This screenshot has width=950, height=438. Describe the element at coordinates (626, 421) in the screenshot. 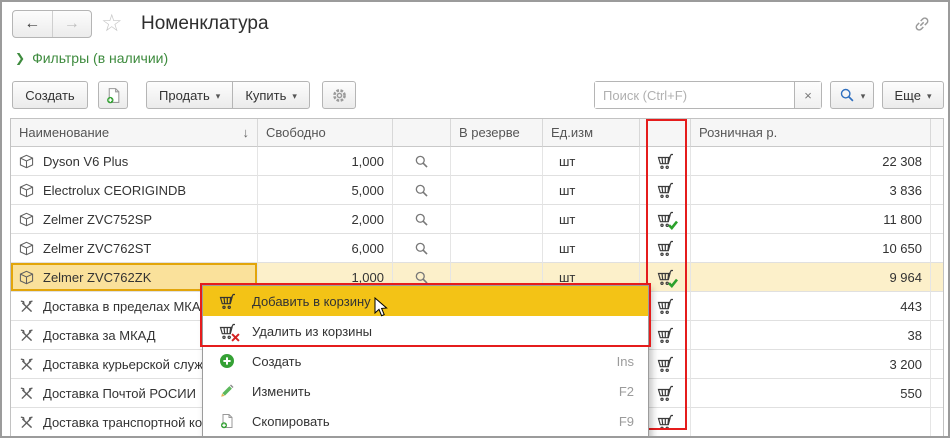

I see `menu-item-shortcut: F9` at that location.